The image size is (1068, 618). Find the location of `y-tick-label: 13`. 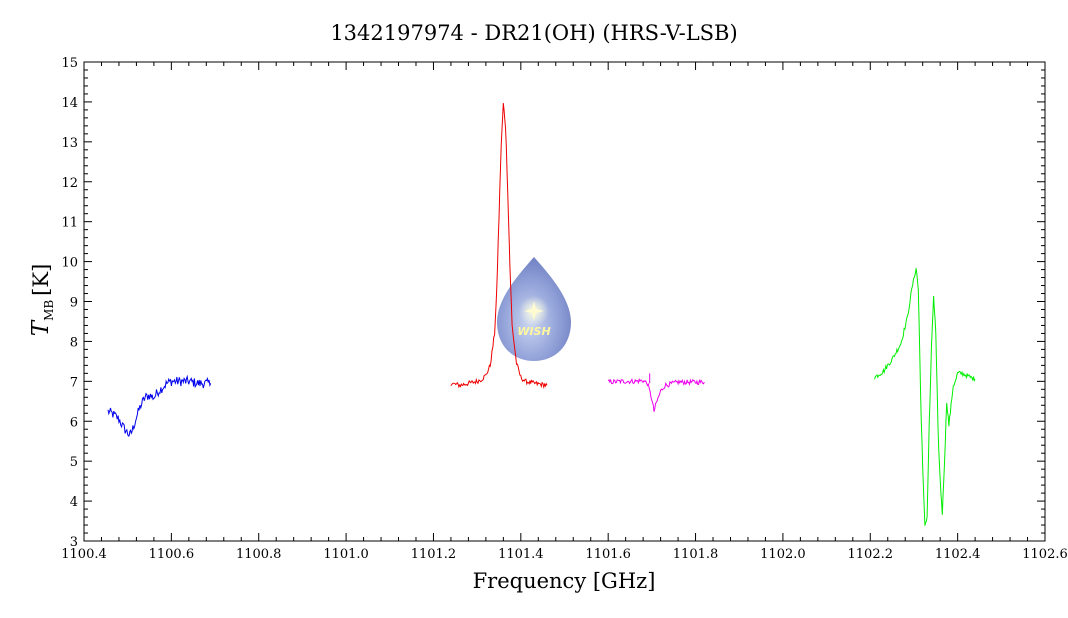

y-tick-label: 13 is located at coordinates (69, 143).